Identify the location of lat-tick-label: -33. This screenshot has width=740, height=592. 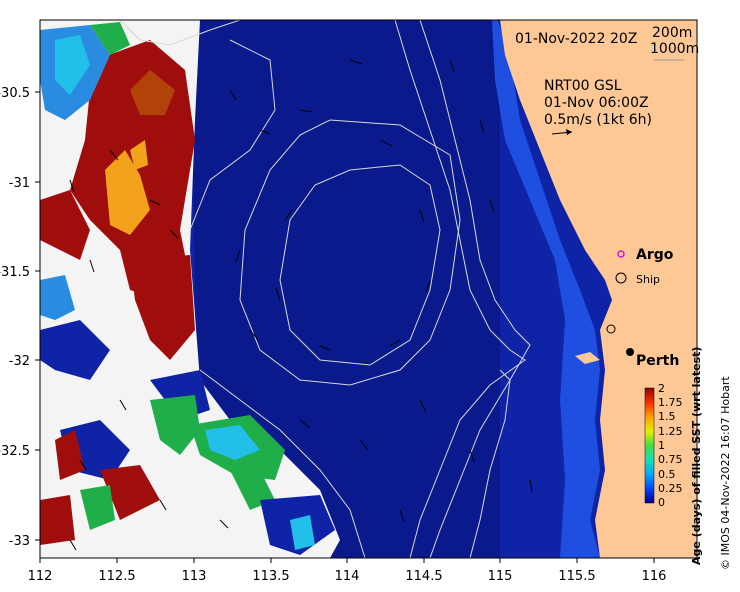
(19, 541).